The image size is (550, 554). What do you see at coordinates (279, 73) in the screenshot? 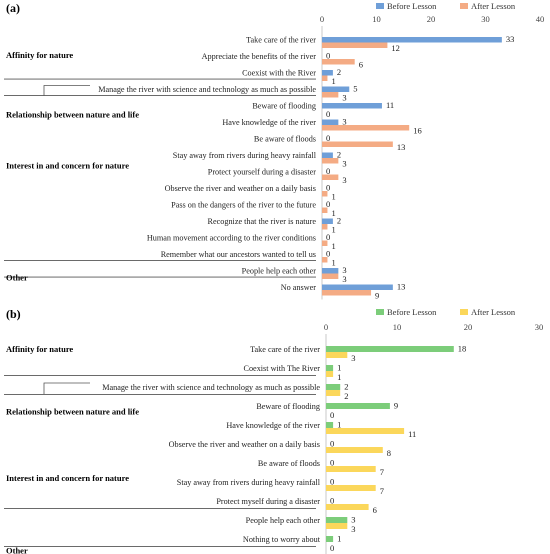
I see `category-label: Coexist with the River` at bounding box center [279, 73].